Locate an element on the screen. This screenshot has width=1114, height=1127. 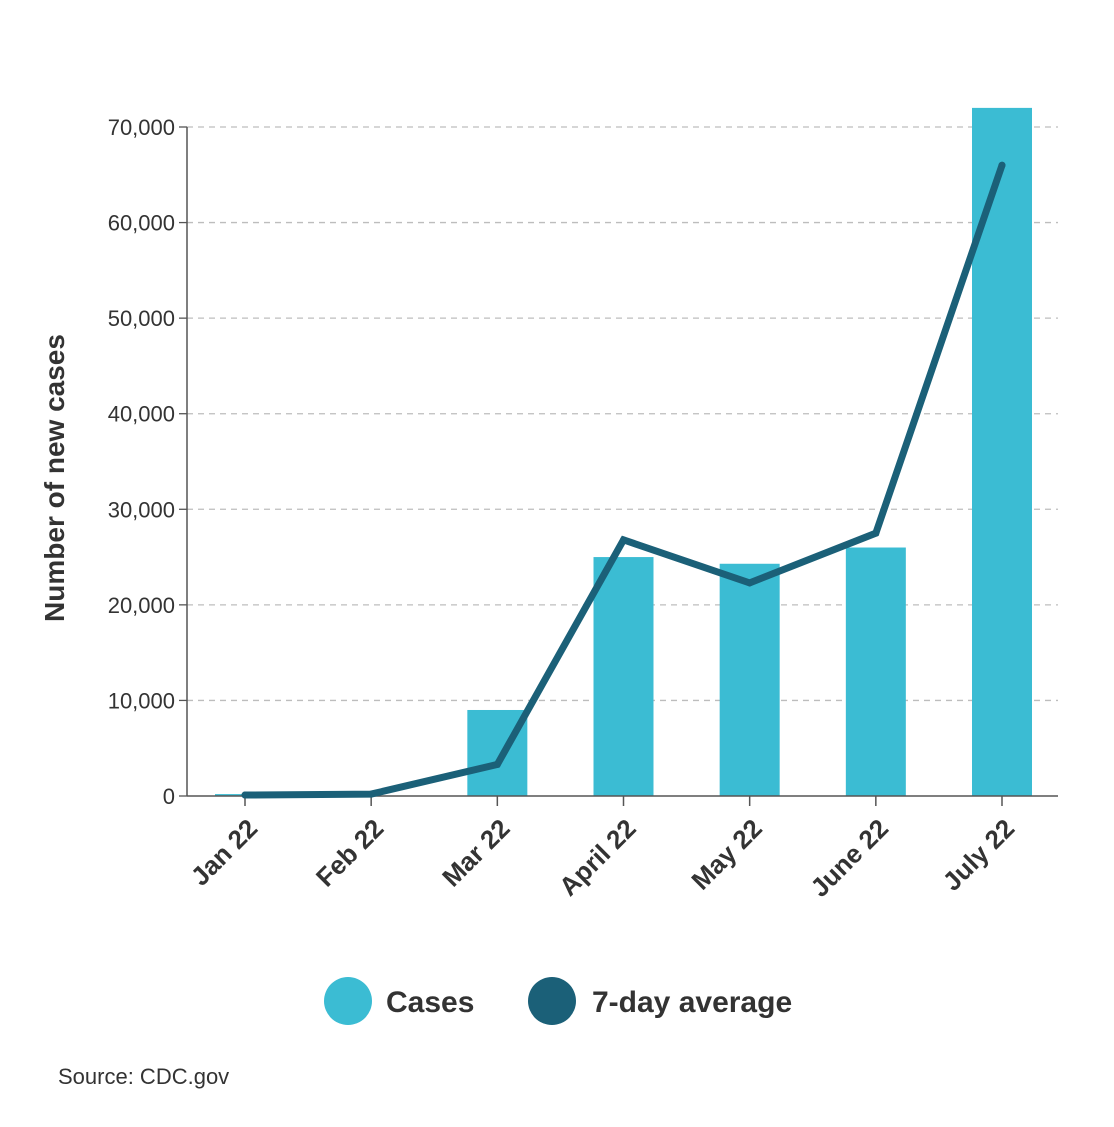
x-tick-label: Jan 22 is located at coordinates (224, 852).